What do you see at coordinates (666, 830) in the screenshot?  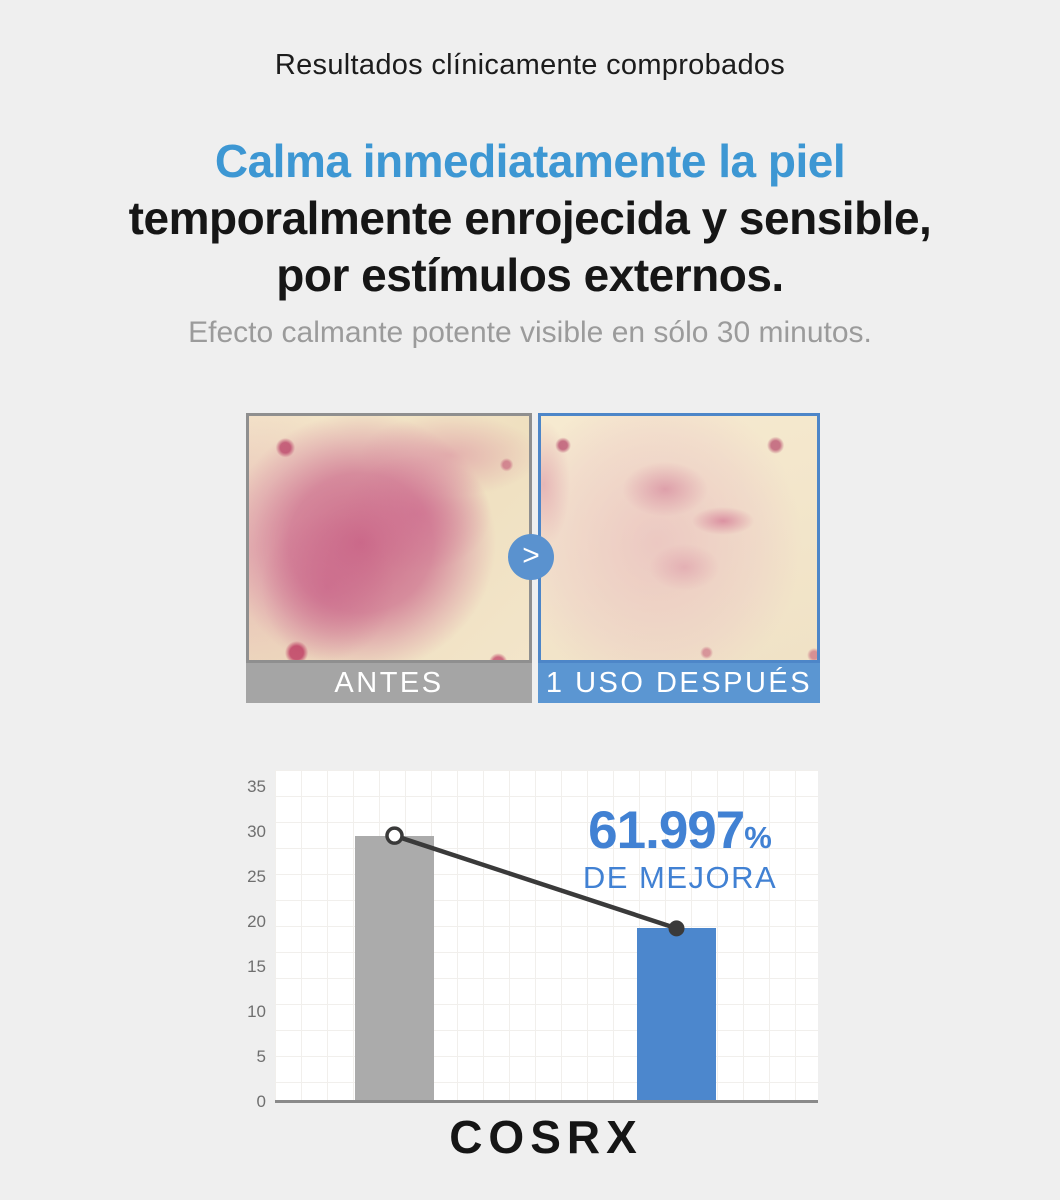 I see `improvement-number: 61.997` at bounding box center [666, 830].